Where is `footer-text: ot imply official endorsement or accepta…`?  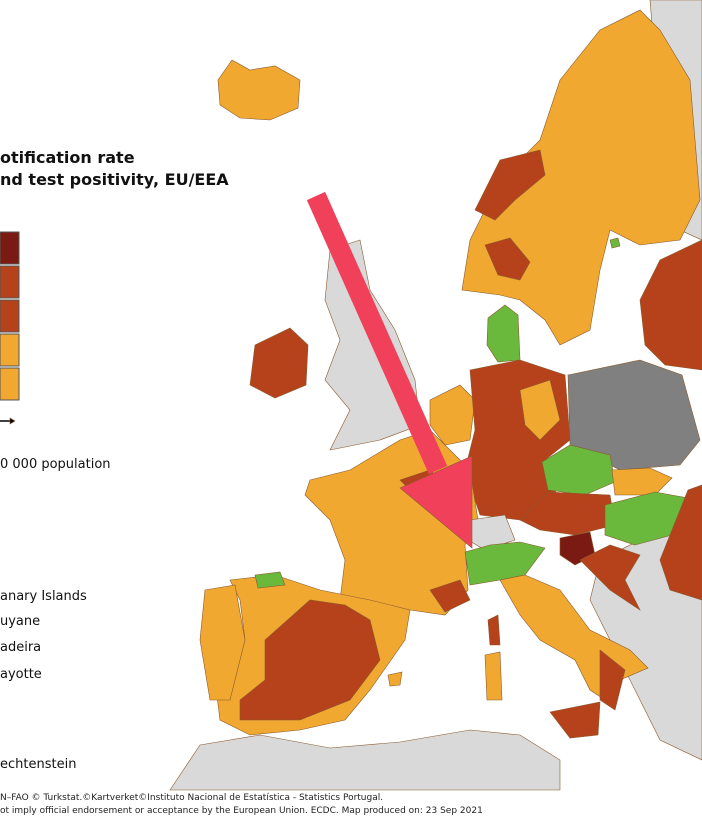 footer-text: ot imply official endorsement or accepta… is located at coordinates (241, 811).